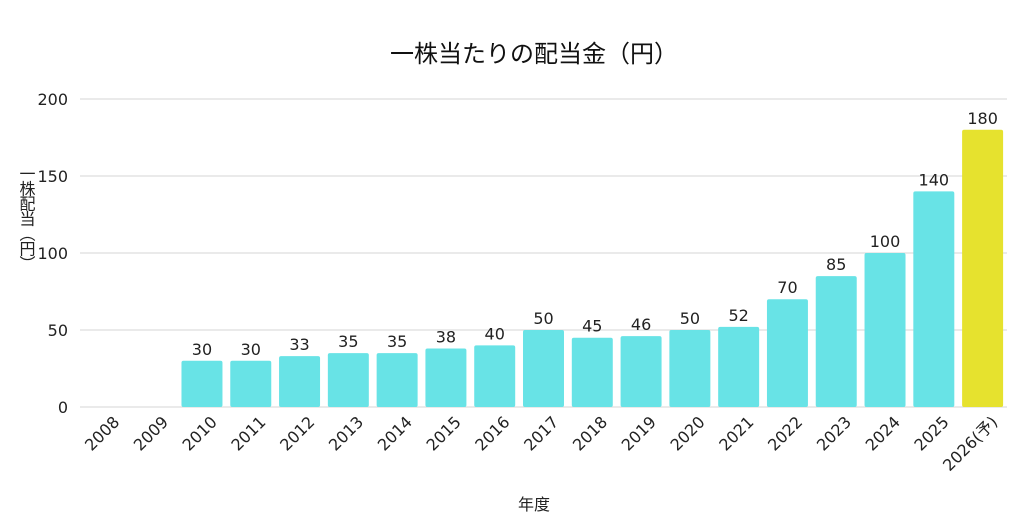 Image resolution: width=1024 pixels, height=519 pixels. I want to click on y-tick-label: 150, so click(52, 176).